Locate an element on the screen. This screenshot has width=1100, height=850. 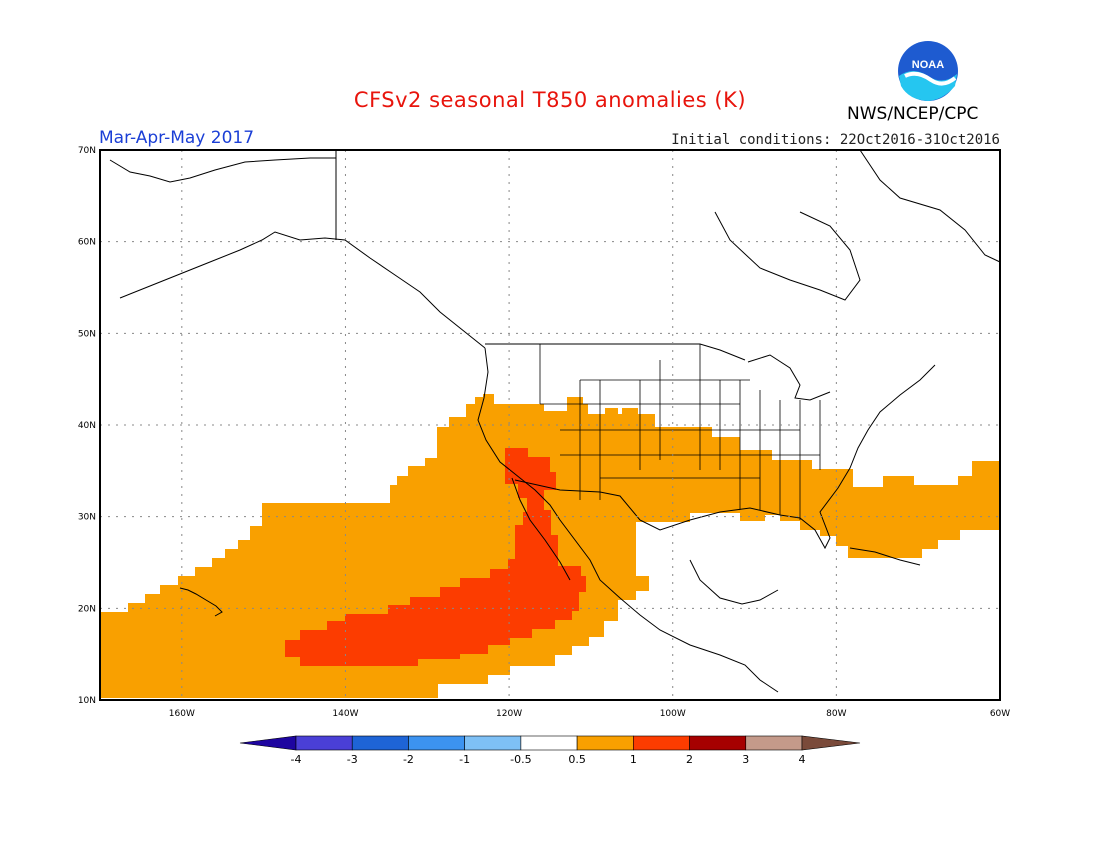
lon-labels: 160W 140W 120W 100W 80W 60W is located at coordinates (589, 714).